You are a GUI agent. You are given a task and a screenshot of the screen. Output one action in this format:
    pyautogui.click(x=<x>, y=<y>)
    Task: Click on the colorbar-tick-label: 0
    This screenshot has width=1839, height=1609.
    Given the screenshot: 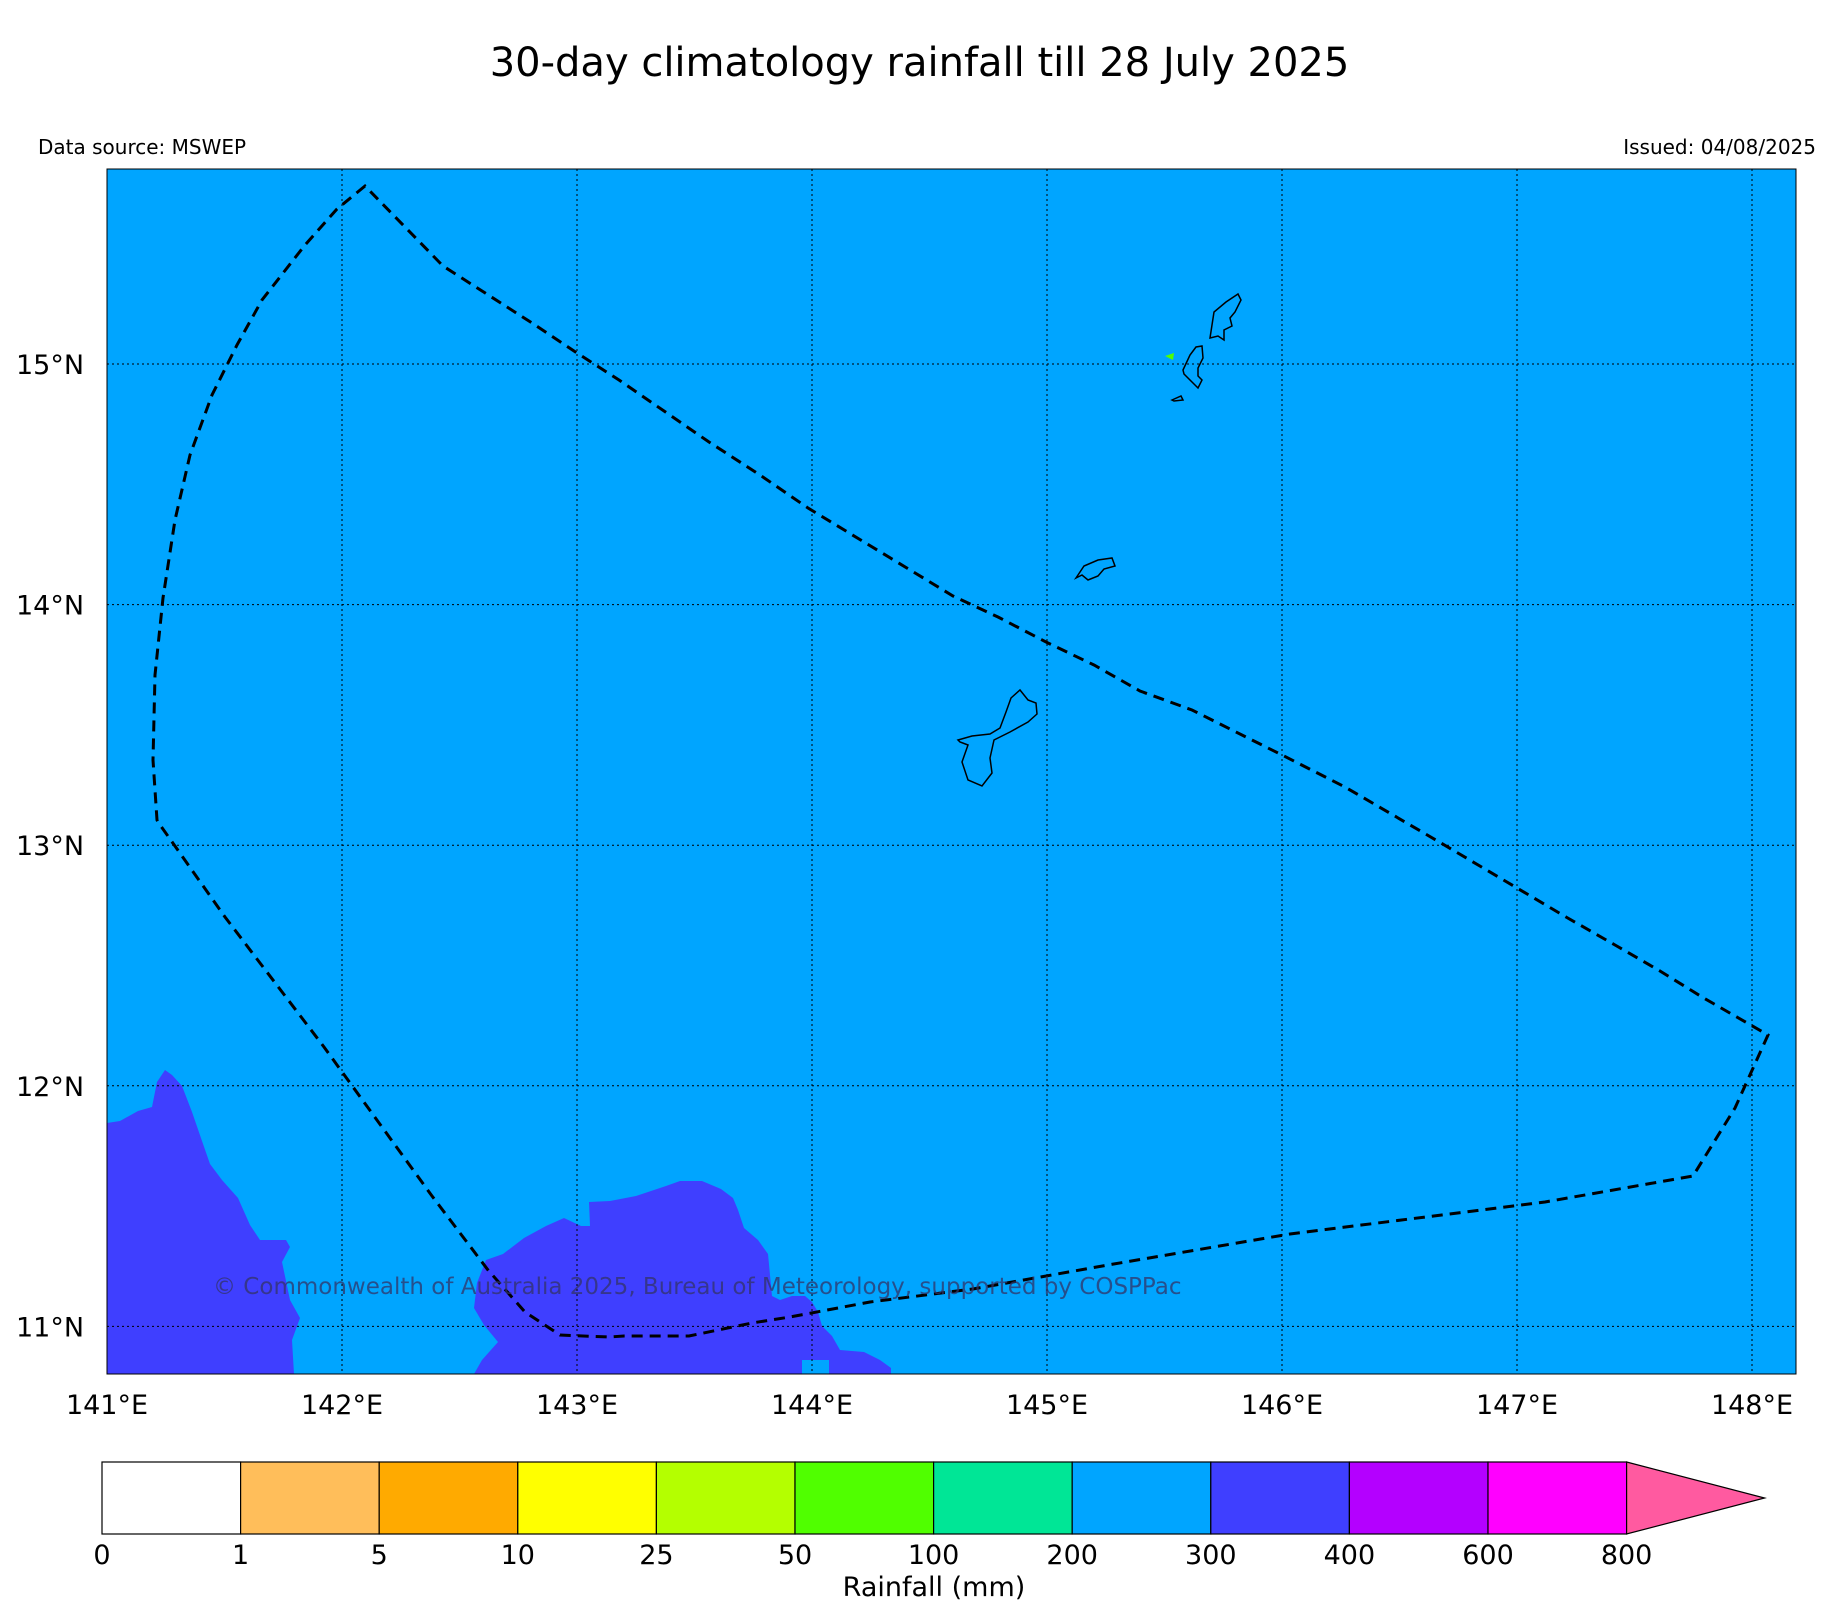 What is the action you would take?
    pyautogui.click(x=101, y=1555)
    